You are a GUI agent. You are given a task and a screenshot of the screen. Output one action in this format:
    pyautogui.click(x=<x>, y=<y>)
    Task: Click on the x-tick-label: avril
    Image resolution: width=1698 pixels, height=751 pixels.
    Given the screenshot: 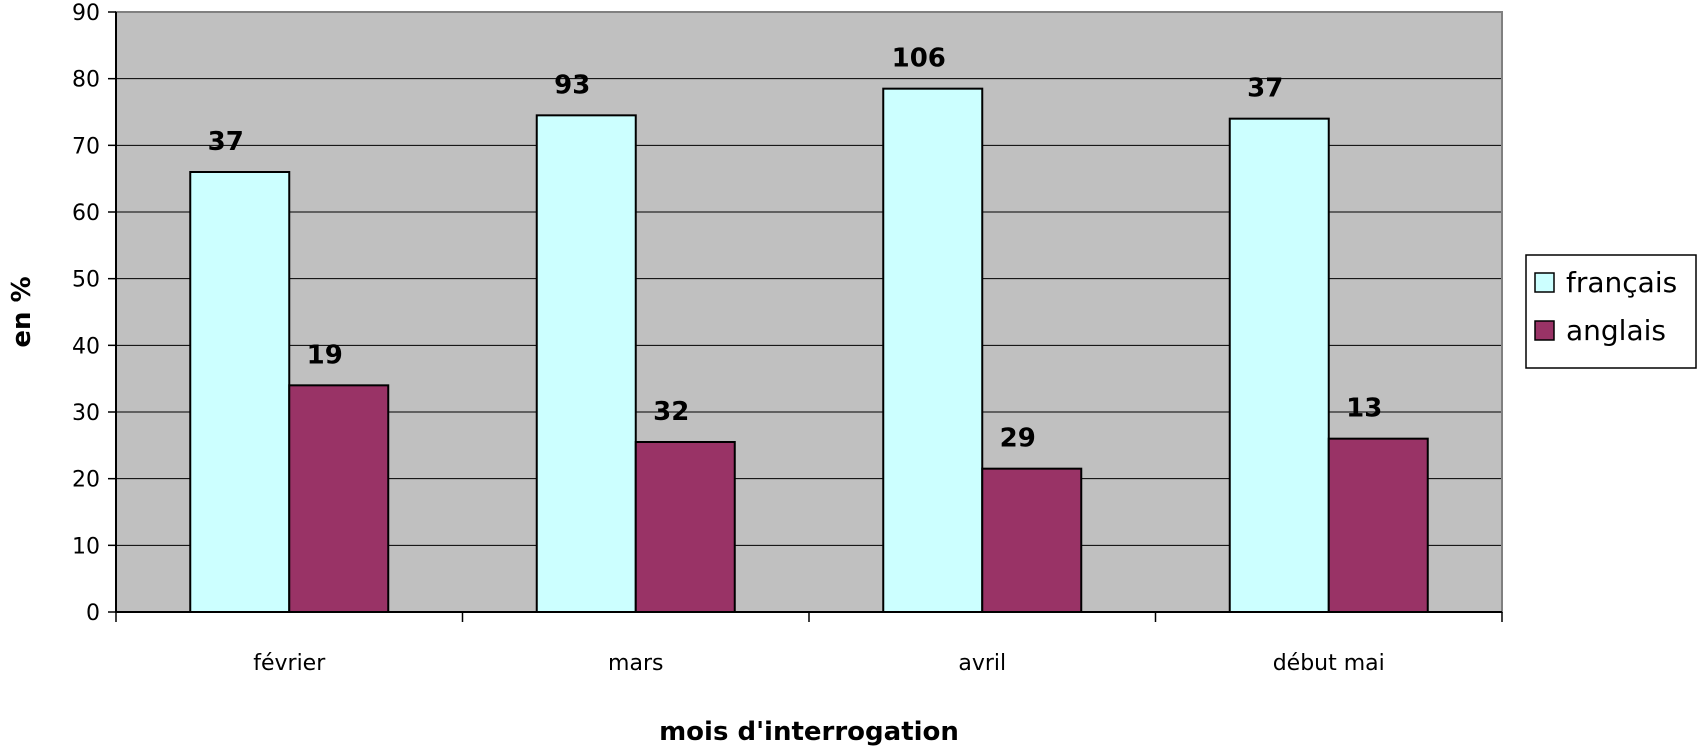 What is the action you would take?
    pyautogui.click(x=982, y=663)
    